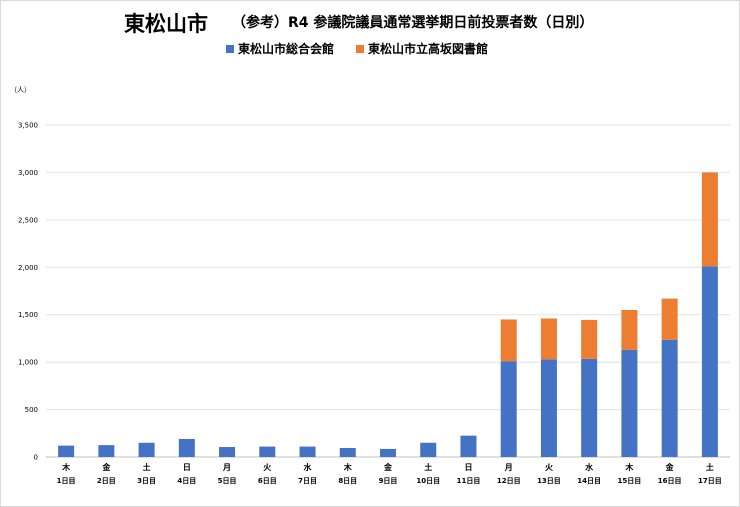 This screenshot has height=507, width=740. I want to click on x-tick-label: 2日目, so click(106, 481).